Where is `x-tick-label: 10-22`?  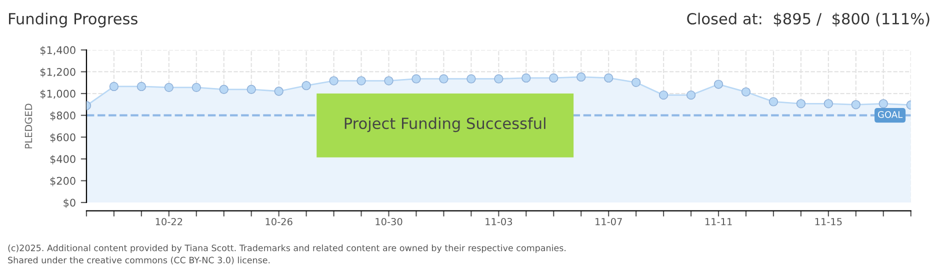 x-tick-label: 10-22 is located at coordinates (169, 222).